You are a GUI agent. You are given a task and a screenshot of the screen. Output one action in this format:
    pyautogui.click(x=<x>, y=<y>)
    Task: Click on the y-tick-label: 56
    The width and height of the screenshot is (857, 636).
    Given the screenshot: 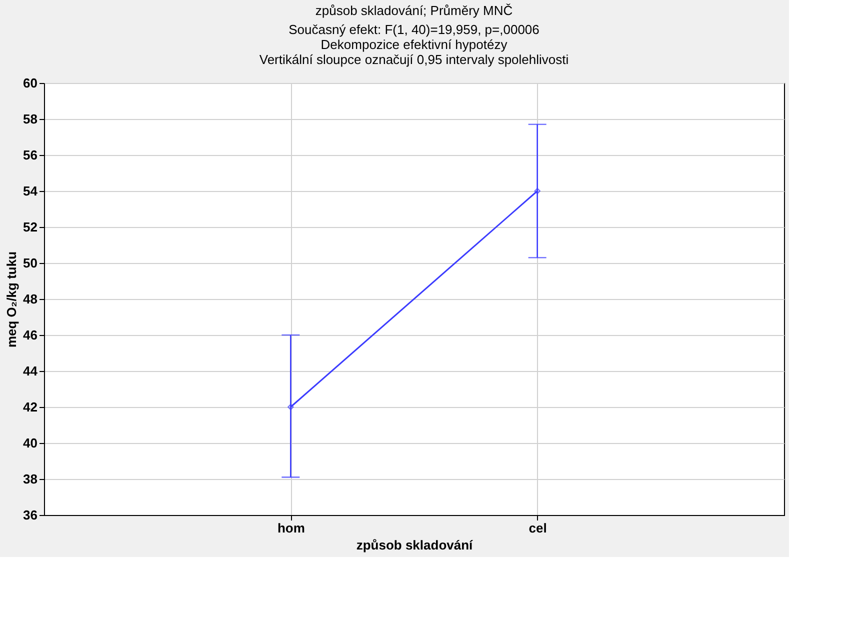 What is the action you would take?
    pyautogui.click(x=30, y=155)
    